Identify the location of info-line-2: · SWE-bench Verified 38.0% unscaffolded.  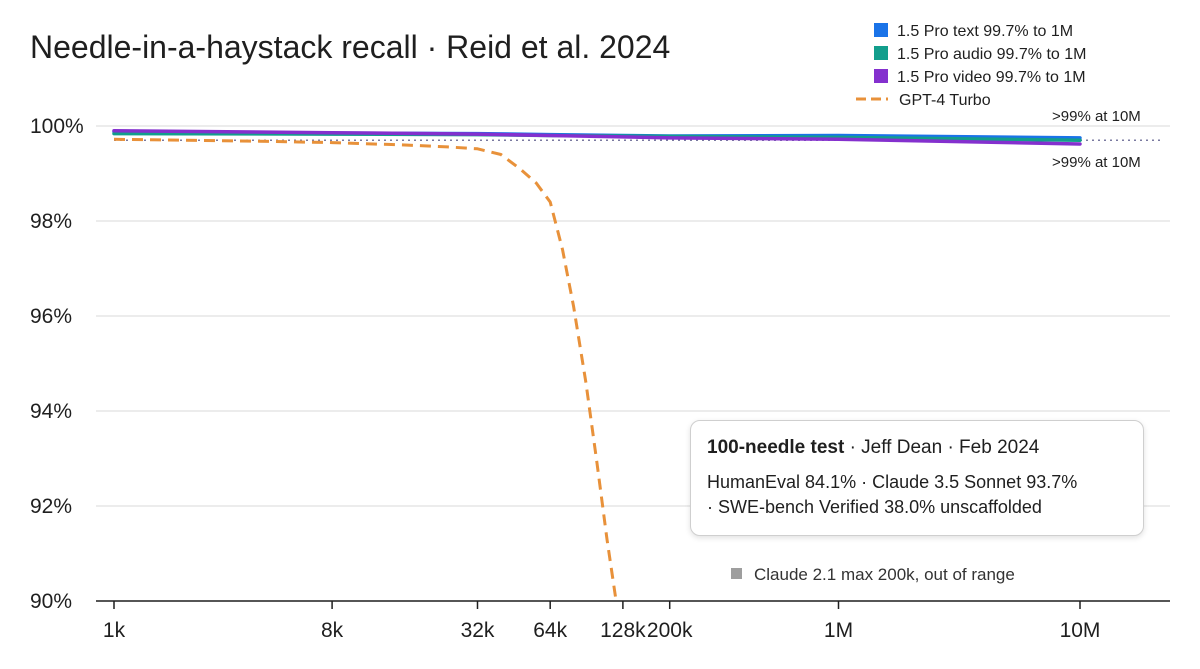
(874, 507).